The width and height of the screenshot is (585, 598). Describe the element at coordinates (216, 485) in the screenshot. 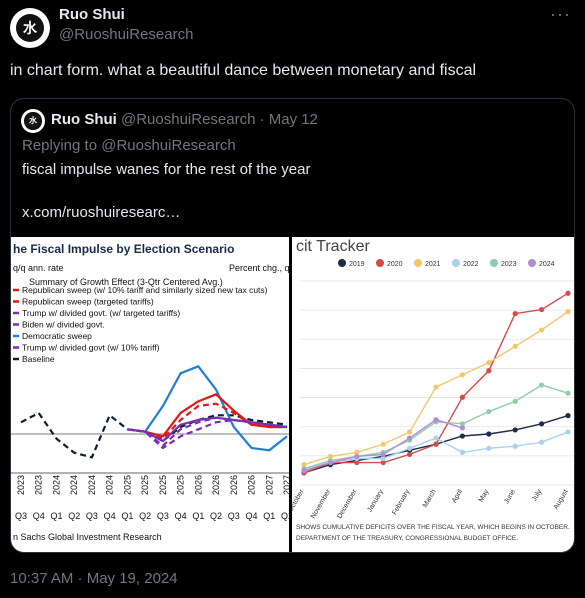

I see `year-tick-11: 2026` at that location.